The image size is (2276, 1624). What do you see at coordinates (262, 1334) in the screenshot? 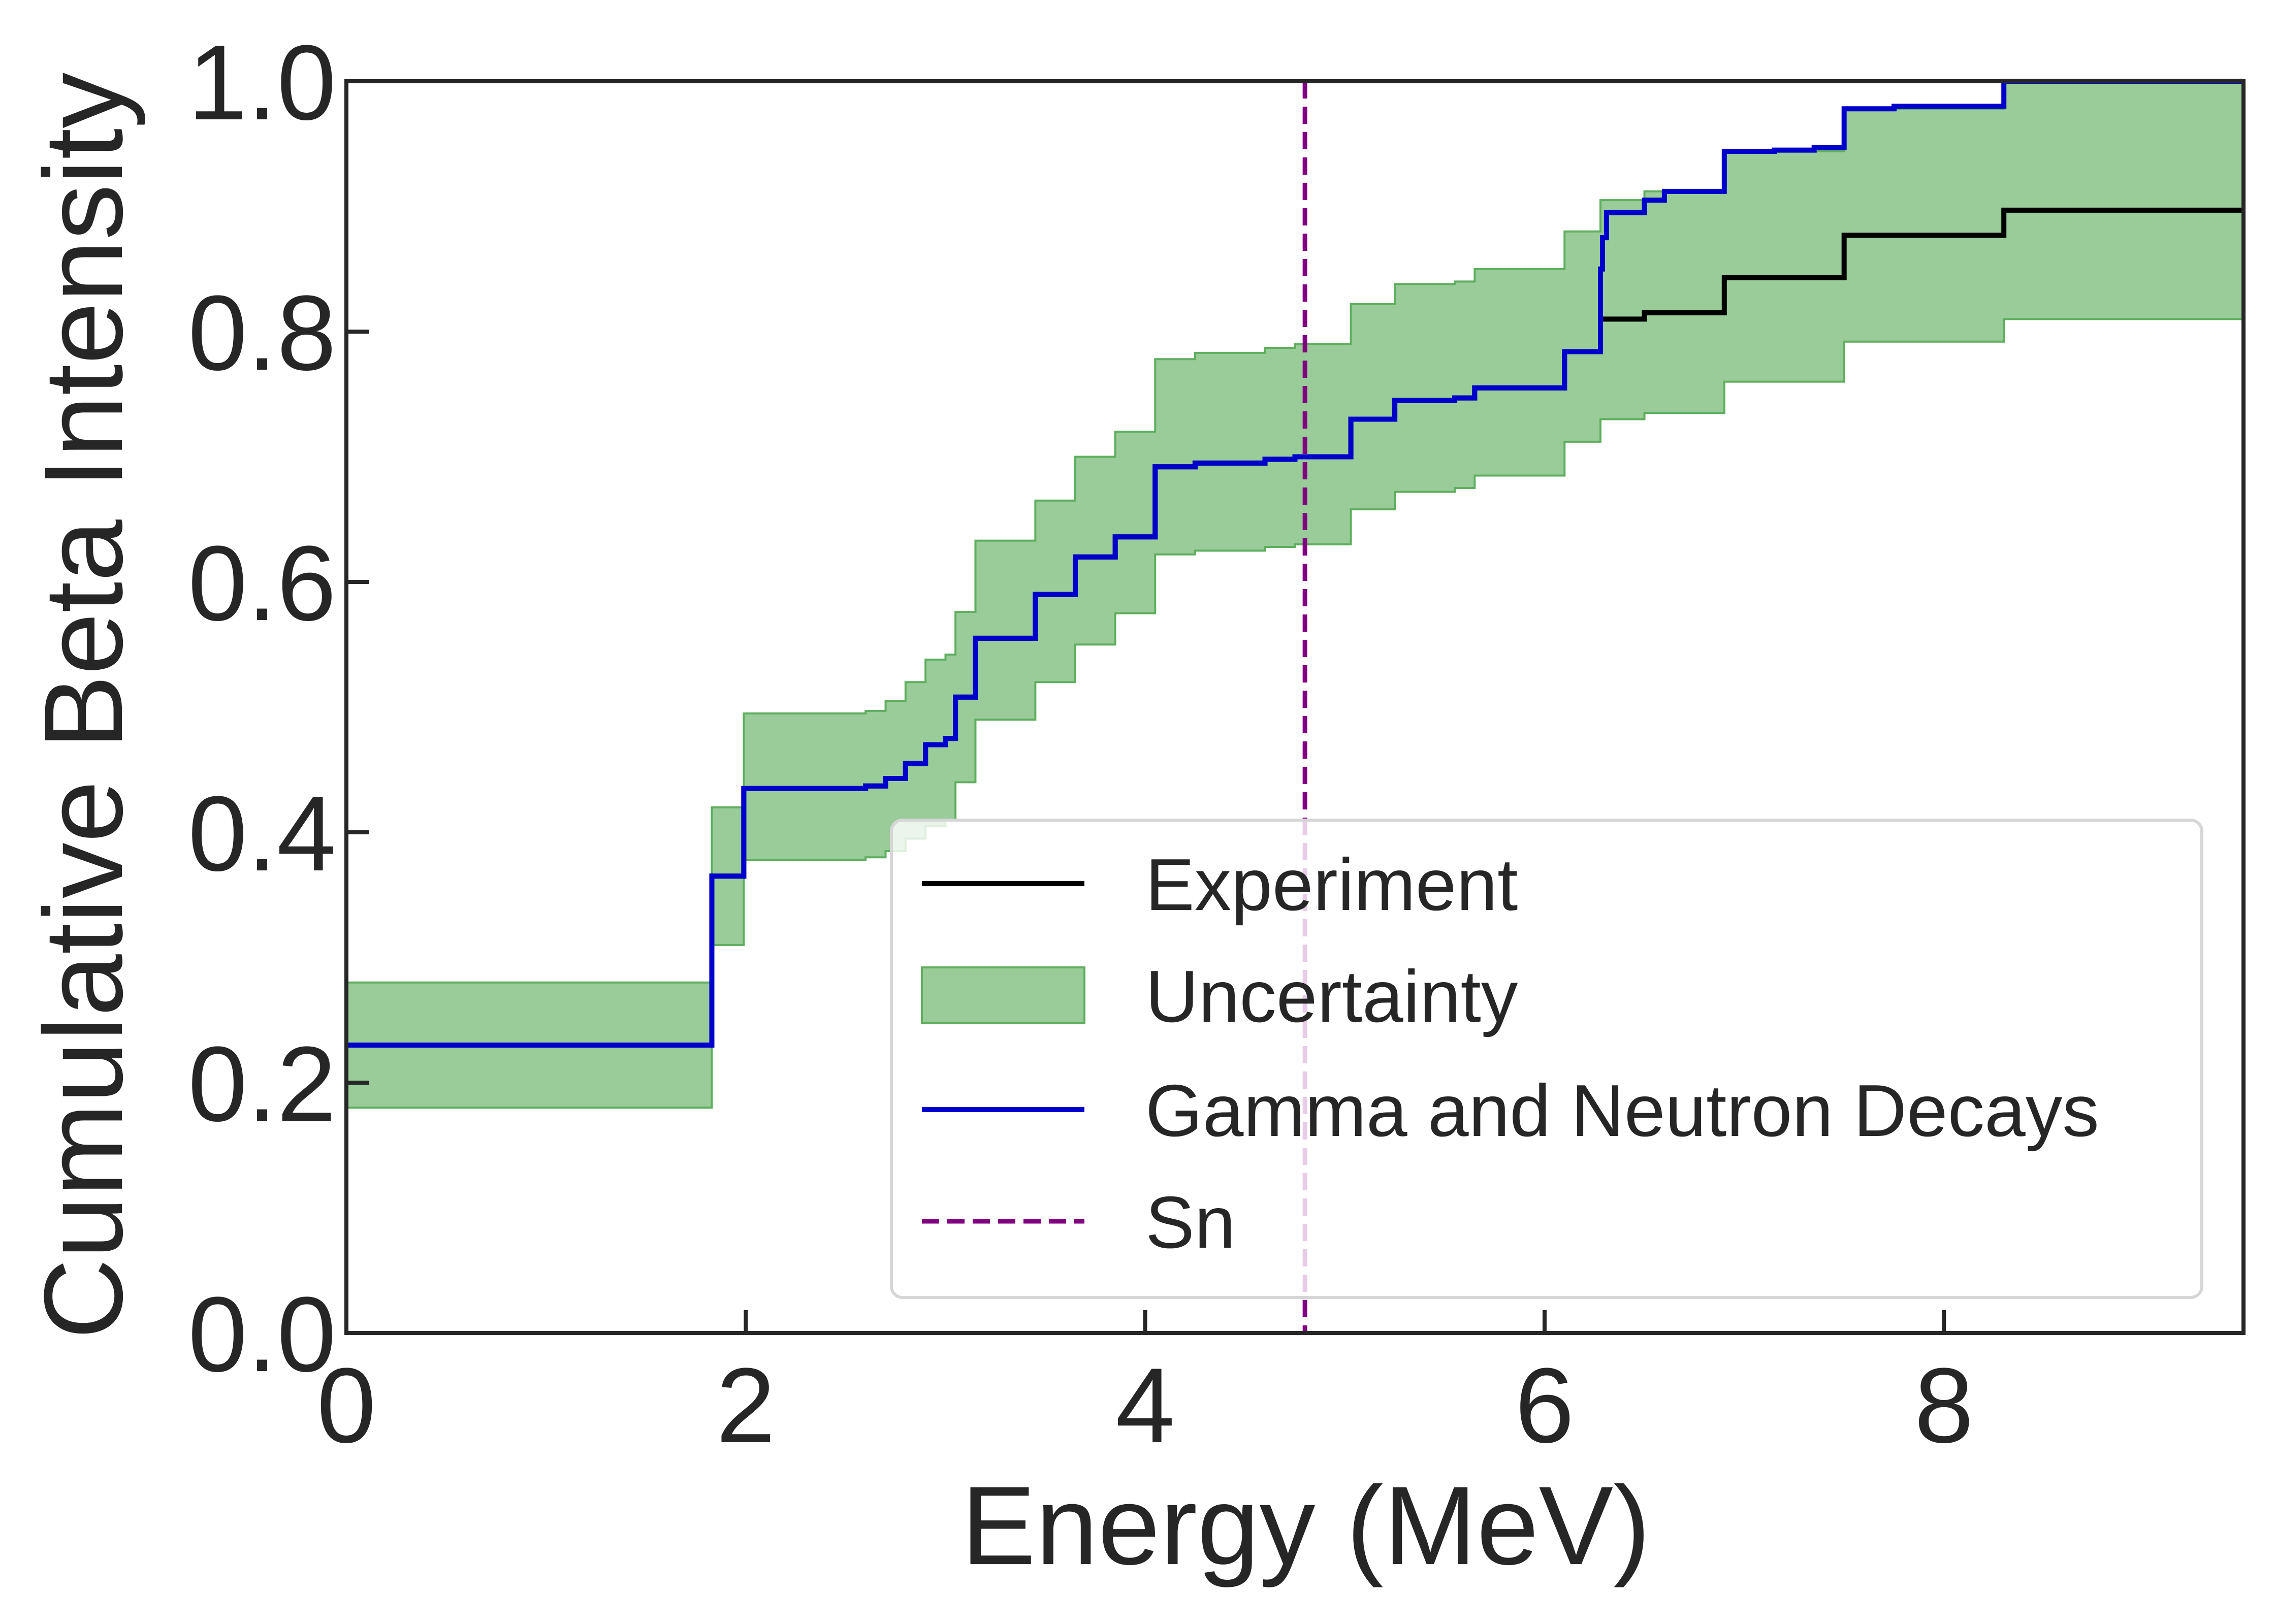
I see `y-tick-label: 0.0` at bounding box center [262, 1334].